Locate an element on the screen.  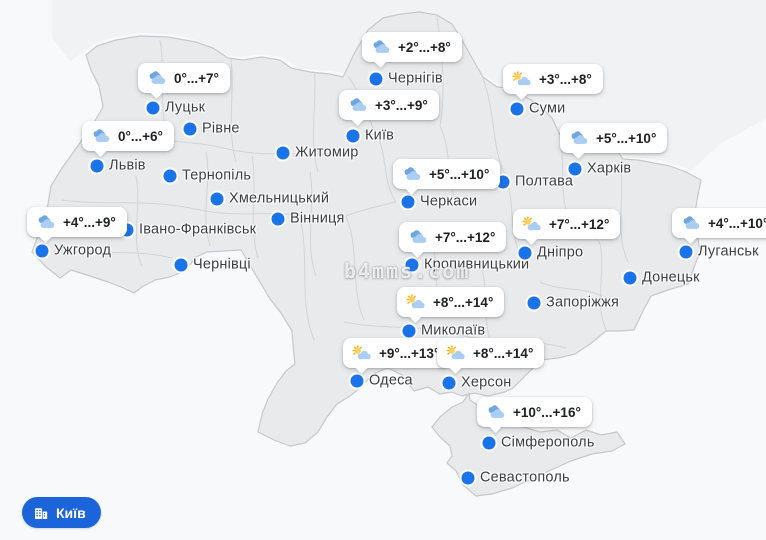
city-label: Сімферополь is located at coordinates (548, 442).